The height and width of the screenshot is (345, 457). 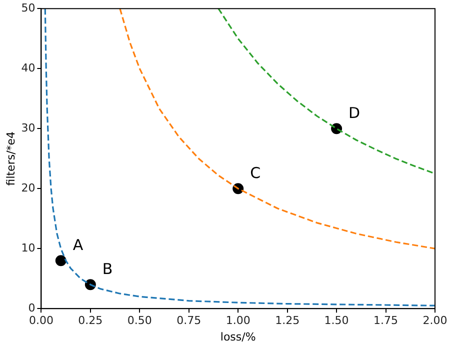 What do you see at coordinates (32, 307) in the screenshot?
I see `y-tick-label: 0` at bounding box center [32, 307].